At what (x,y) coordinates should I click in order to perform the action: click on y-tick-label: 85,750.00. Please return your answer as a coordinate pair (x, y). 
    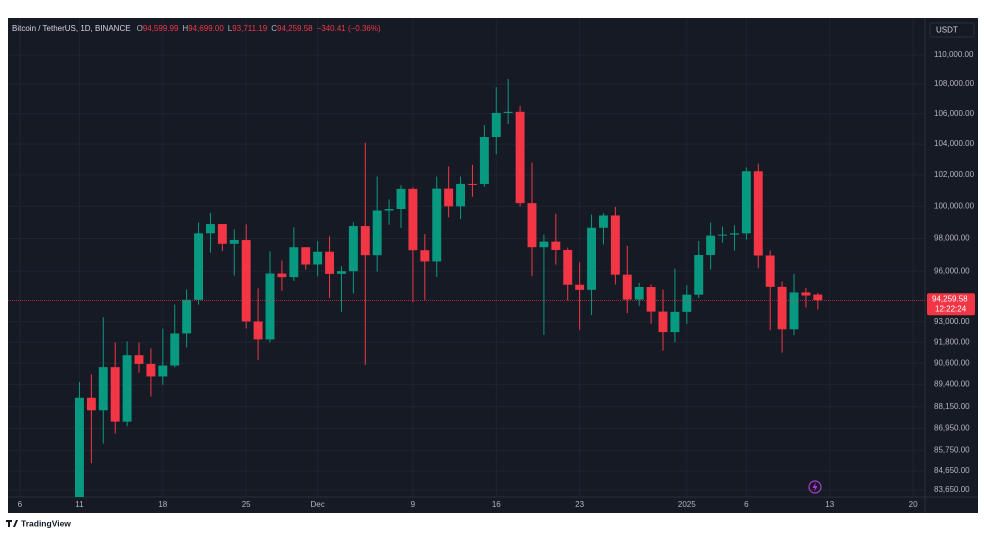
    Looking at the image, I should click on (952, 450).